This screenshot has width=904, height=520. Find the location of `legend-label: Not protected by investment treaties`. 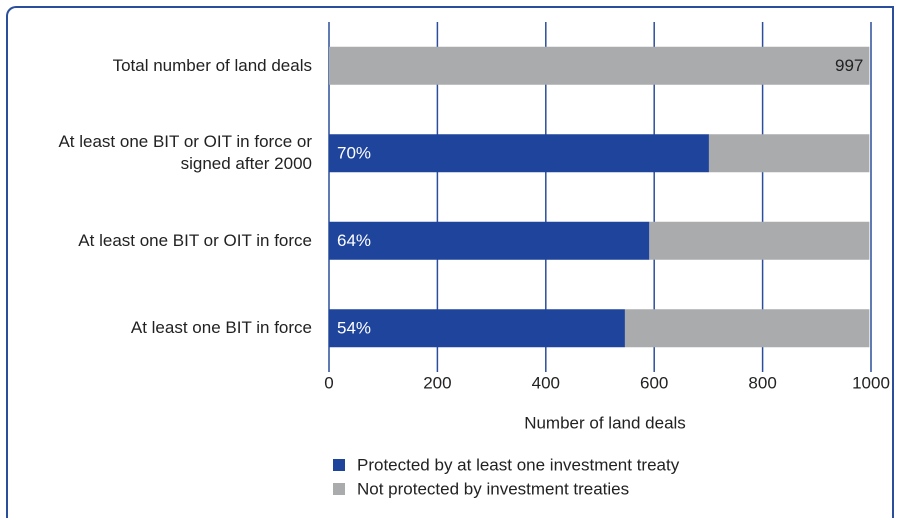

legend-label: Not protected by investment treaties is located at coordinates (493, 488).